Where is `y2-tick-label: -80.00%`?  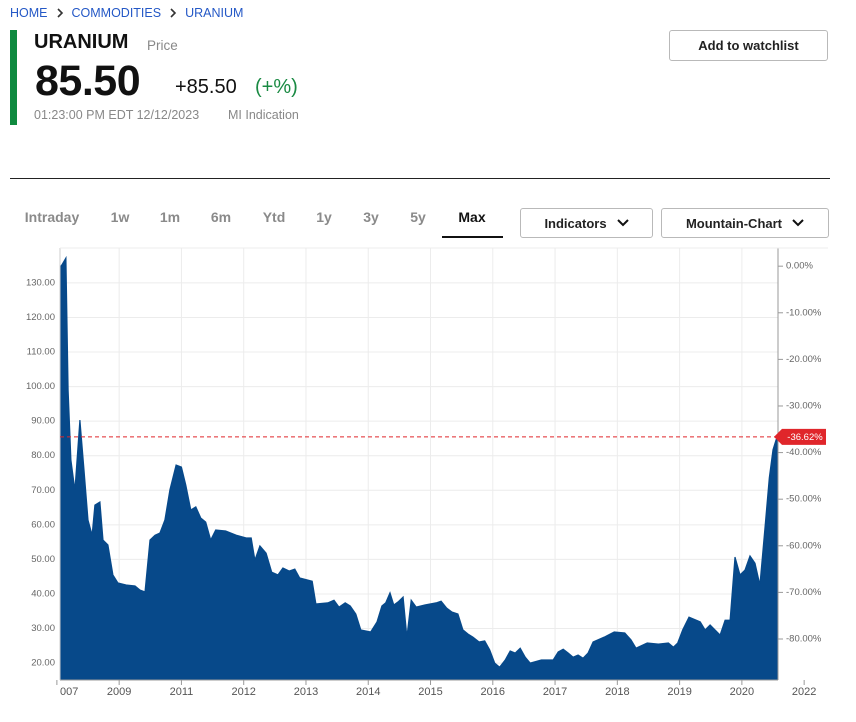 y2-tick-label: -80.00% is located at coordinates (804, 639).